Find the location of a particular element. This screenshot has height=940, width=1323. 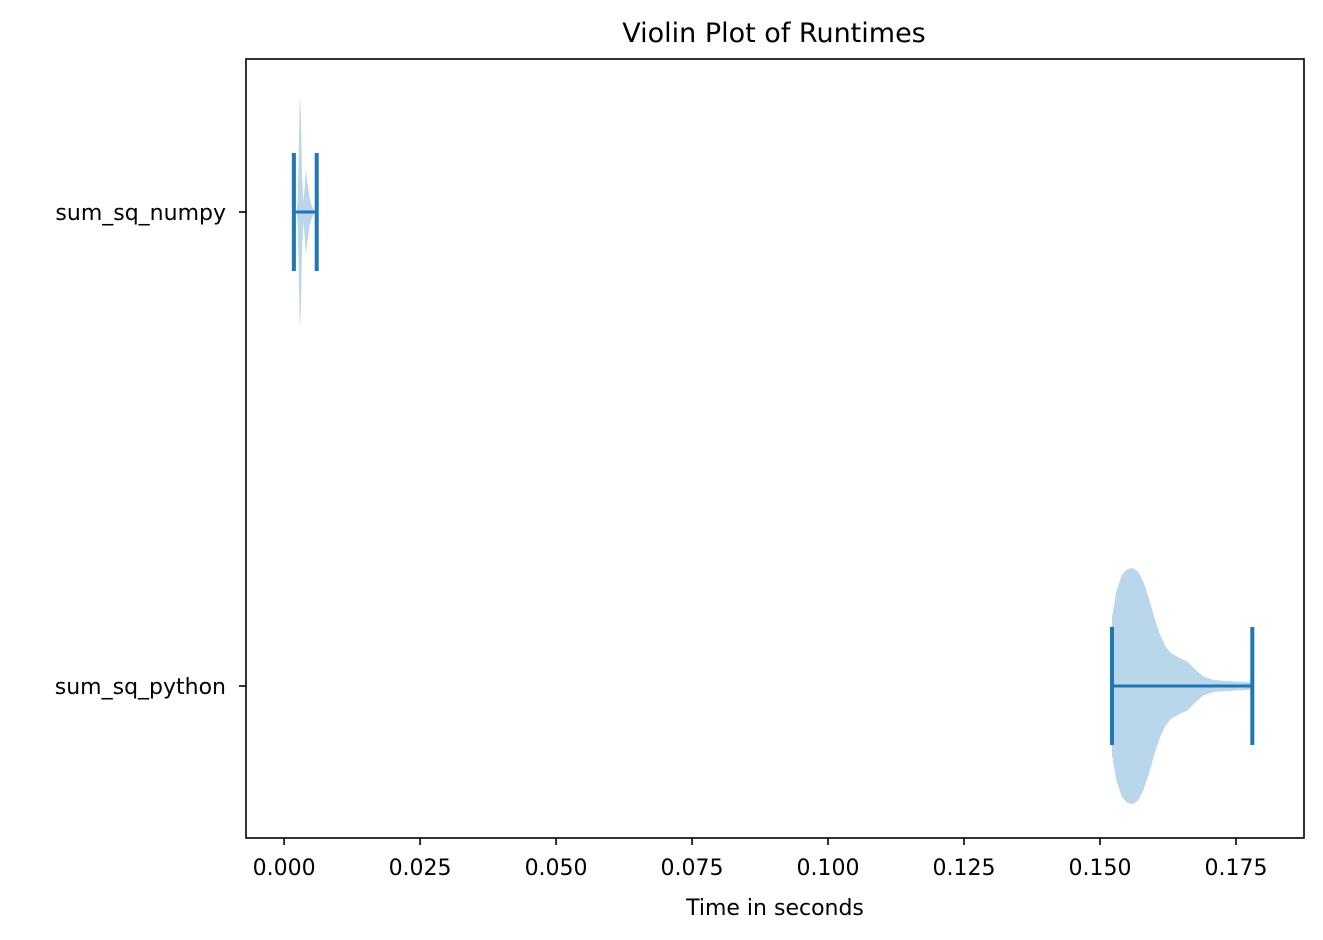

x-axis: 0.000 0.025 0.050 0.075 0.100 0.125 0.150 0.175 is located at coordinates (760, 859).